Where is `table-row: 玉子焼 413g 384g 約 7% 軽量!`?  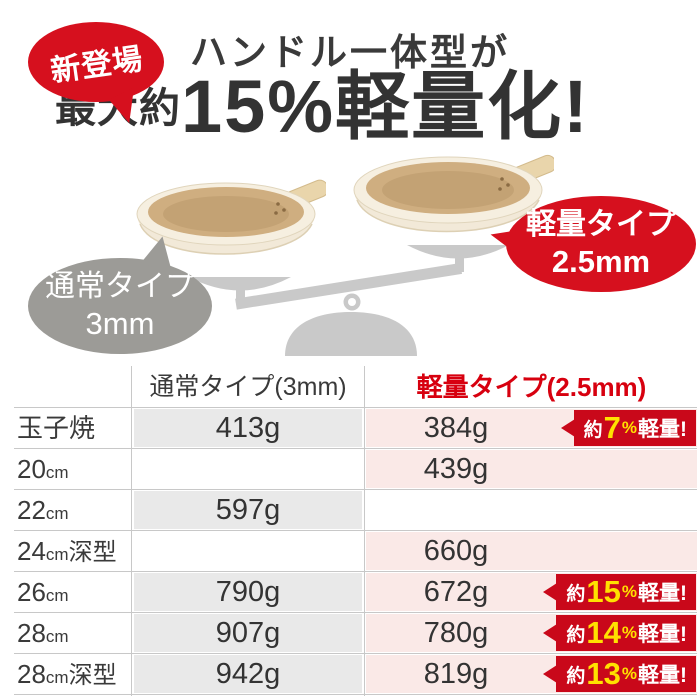
table-row: 玉子焼 413g 384g 約 7% 軽量! is located at coordinates (350, 428).